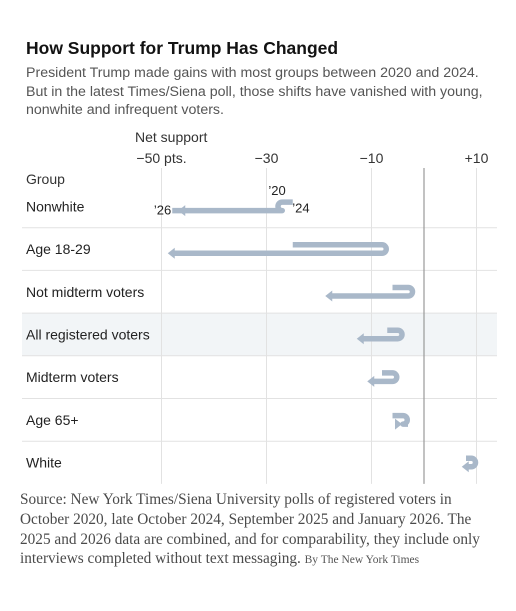 The width and height of the screenshot is (516, 611). I want to click on year-label-2026: ’26, so click(162, 210).